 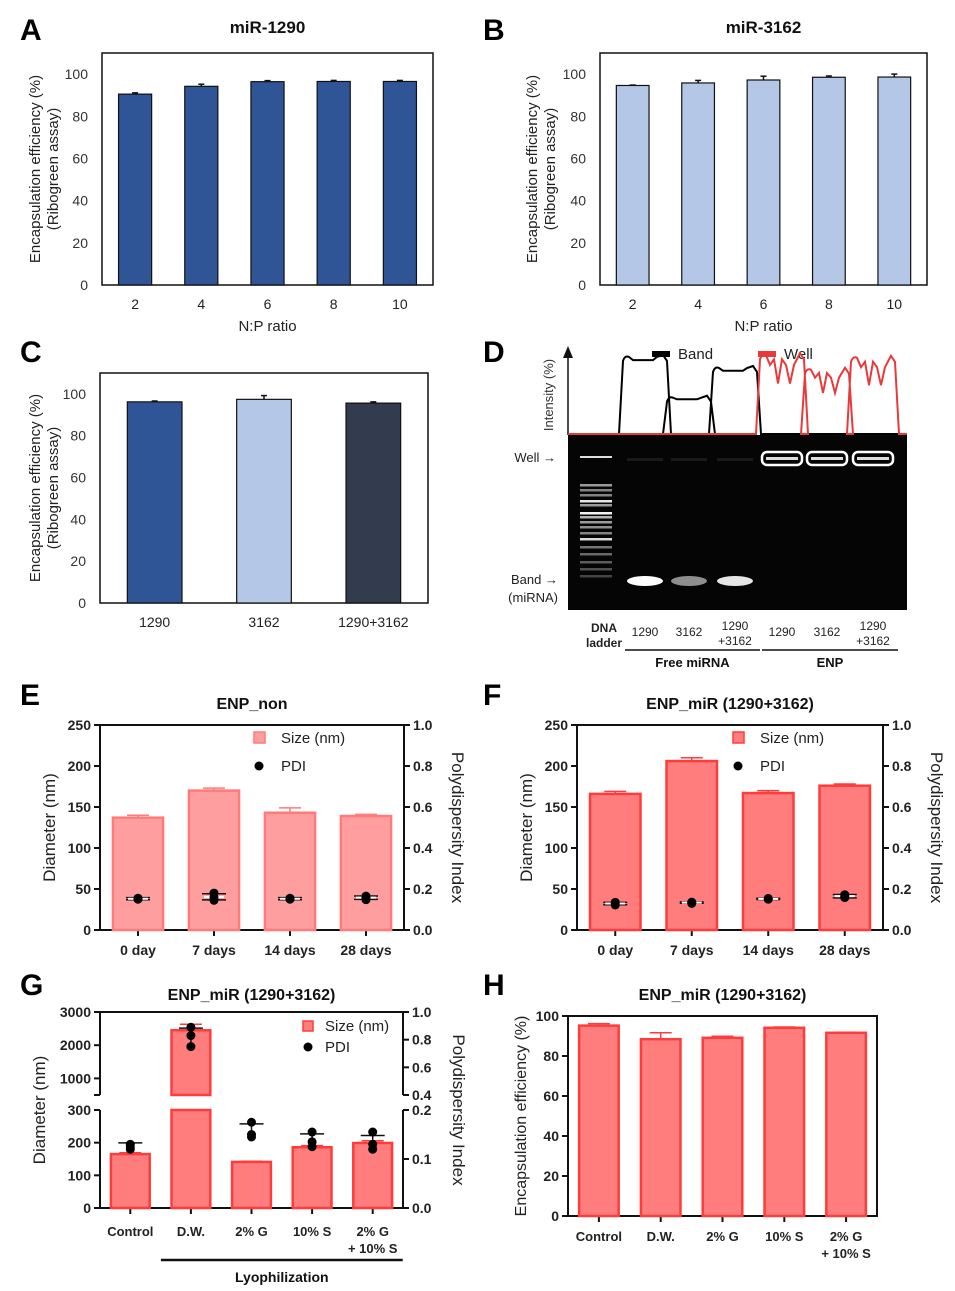 What do you see at coordinates (902, 848) in the screenshot?
I see `y2-tick-label: 0.4` at bounding box center [902, 848].